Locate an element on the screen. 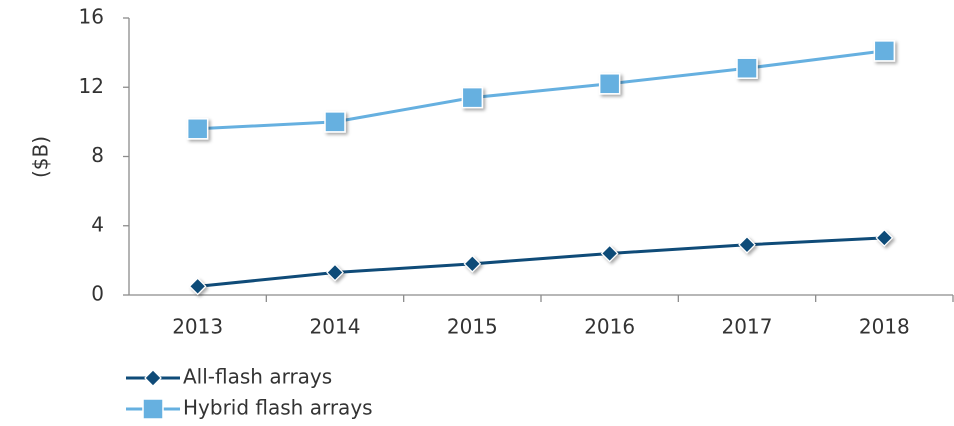 Image resolution: width=954 pixels, height=426 pixels. y-axis-label: ($B) is located at coordinates (41, 157).